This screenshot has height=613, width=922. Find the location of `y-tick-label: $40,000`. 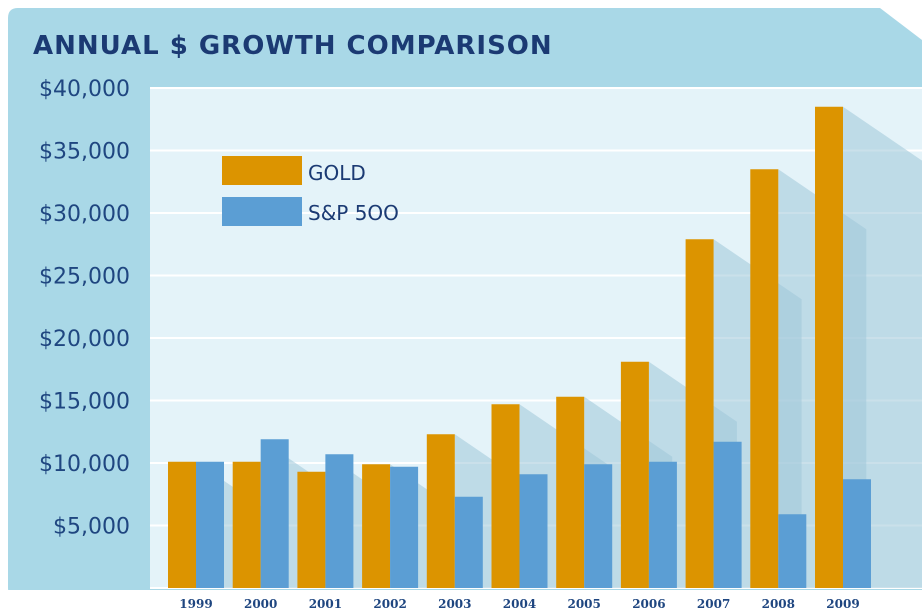

y-tick-label: $40,000 is located at coordinates (84, 89).